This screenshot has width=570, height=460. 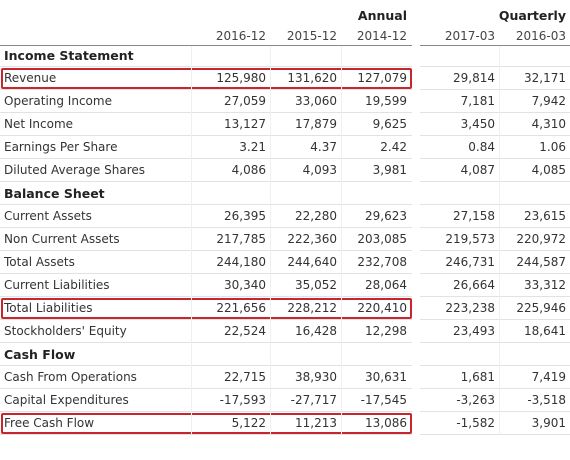 I want to click on cell-value: 4,093, so click(x=319, y=170).